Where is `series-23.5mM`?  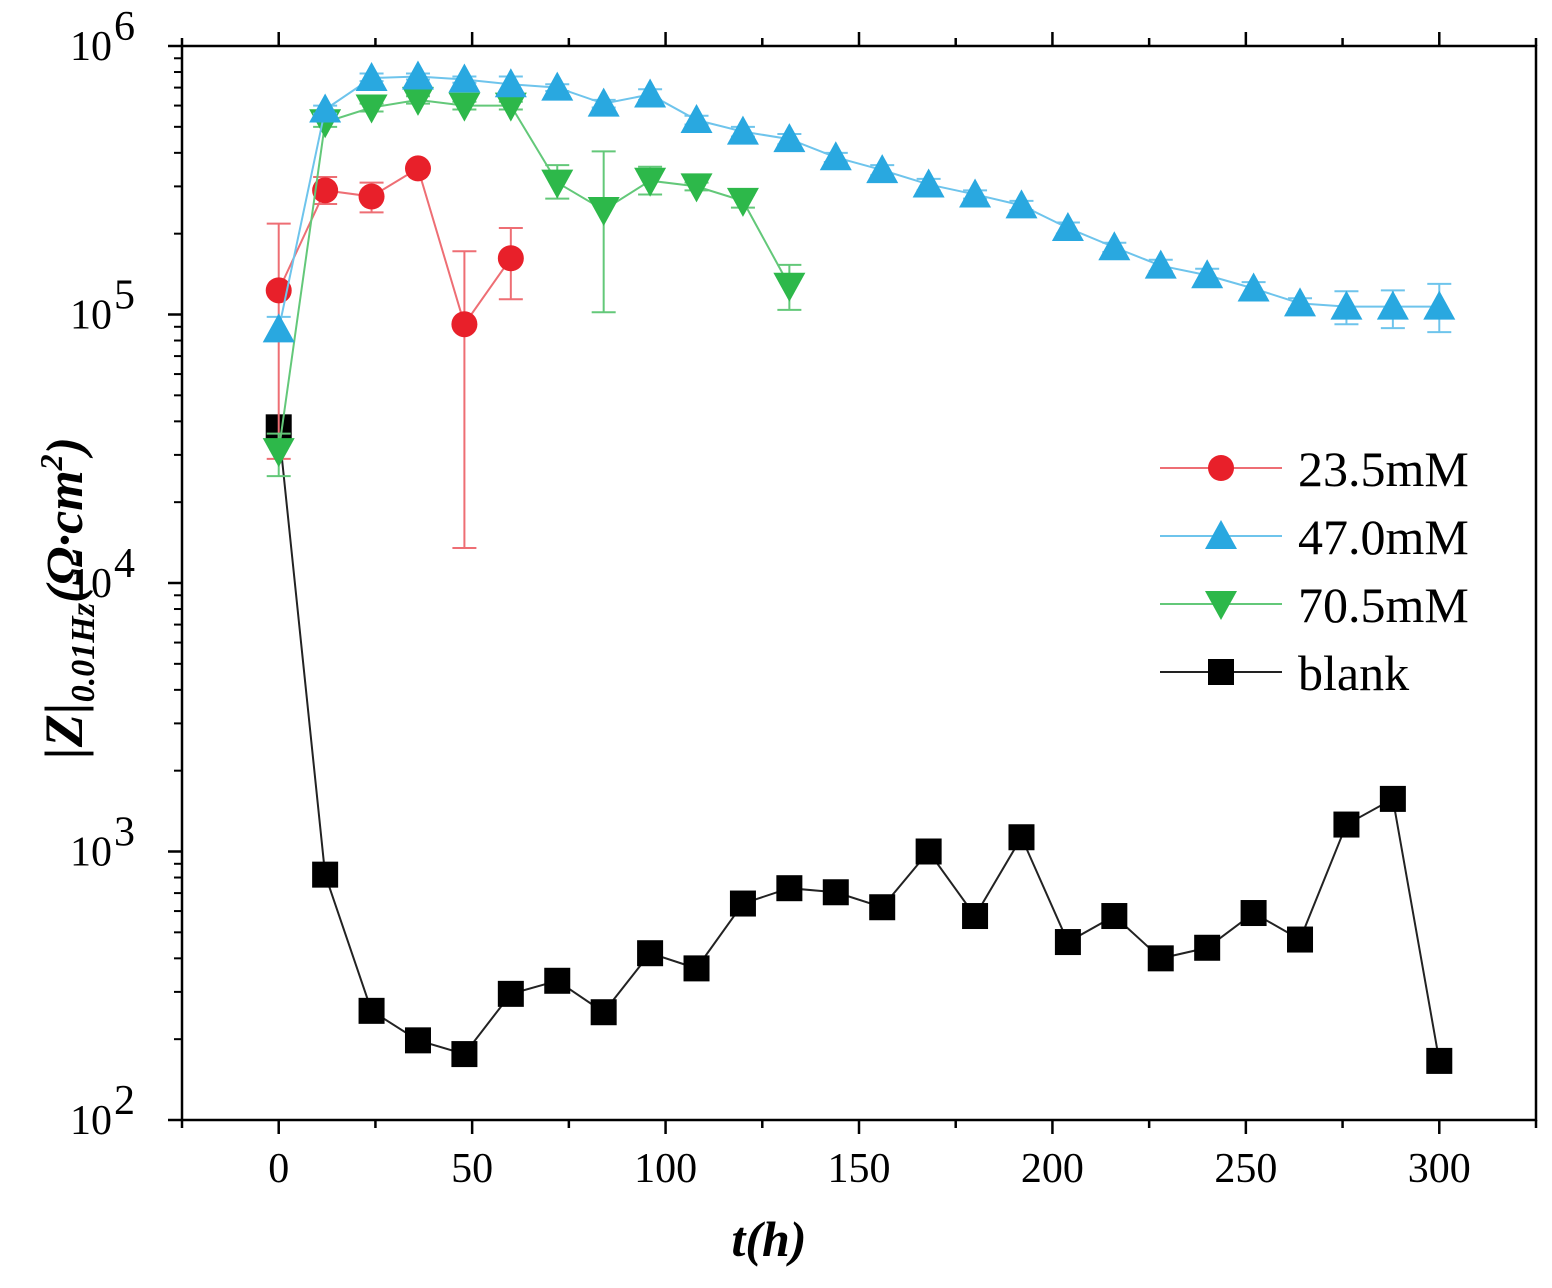 series-23.5mM is located at coordinates (394, 352).